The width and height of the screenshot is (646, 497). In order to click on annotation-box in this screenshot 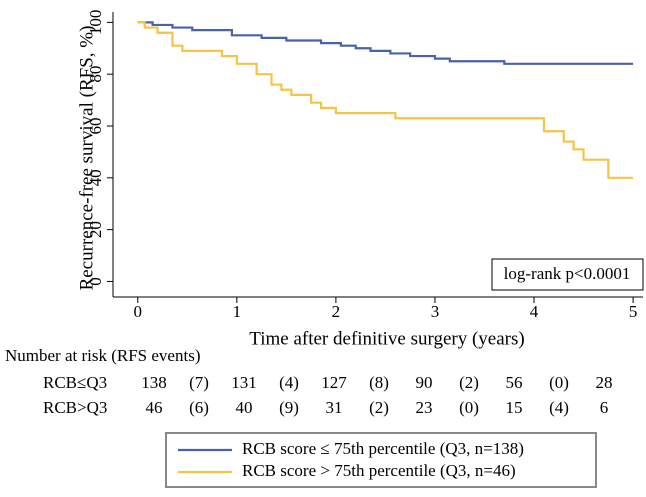, I will do `click(567, 274)`.